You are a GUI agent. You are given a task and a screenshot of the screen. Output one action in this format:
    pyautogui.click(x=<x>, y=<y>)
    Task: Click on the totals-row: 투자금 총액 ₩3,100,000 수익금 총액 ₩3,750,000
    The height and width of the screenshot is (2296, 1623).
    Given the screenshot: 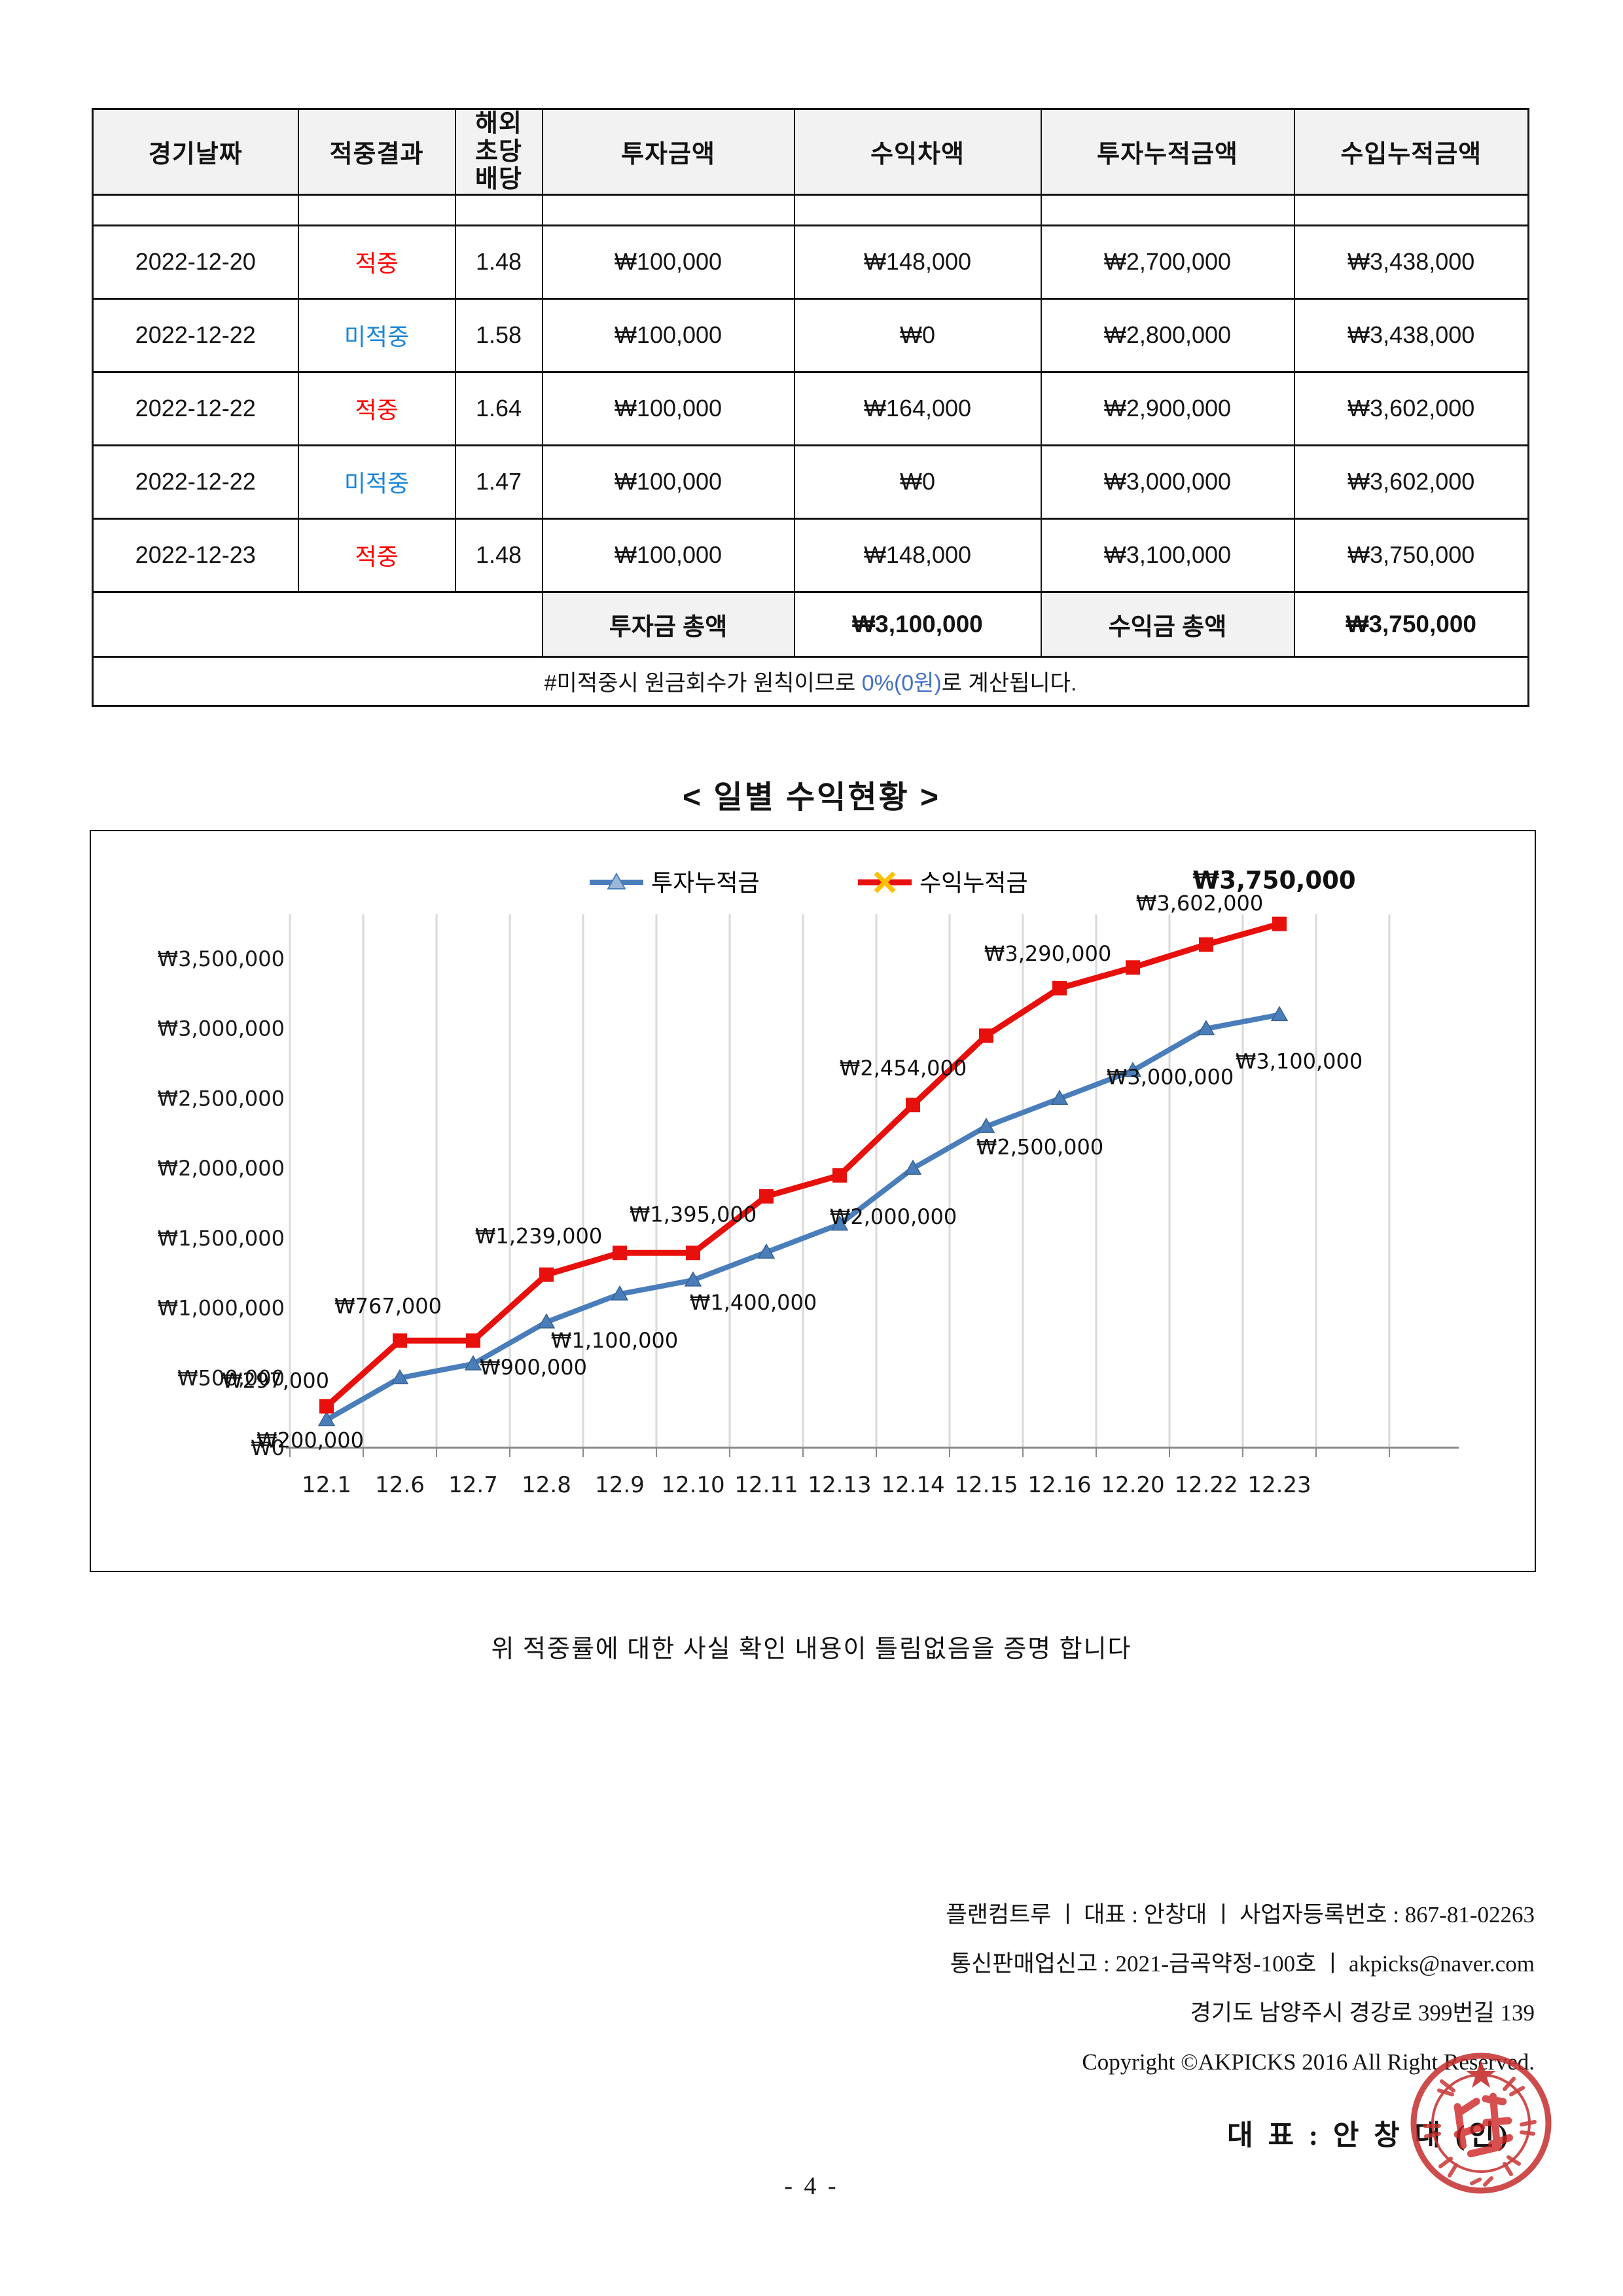 What is the action you would take?
    pyautogui.click(x=810, y=624)
    